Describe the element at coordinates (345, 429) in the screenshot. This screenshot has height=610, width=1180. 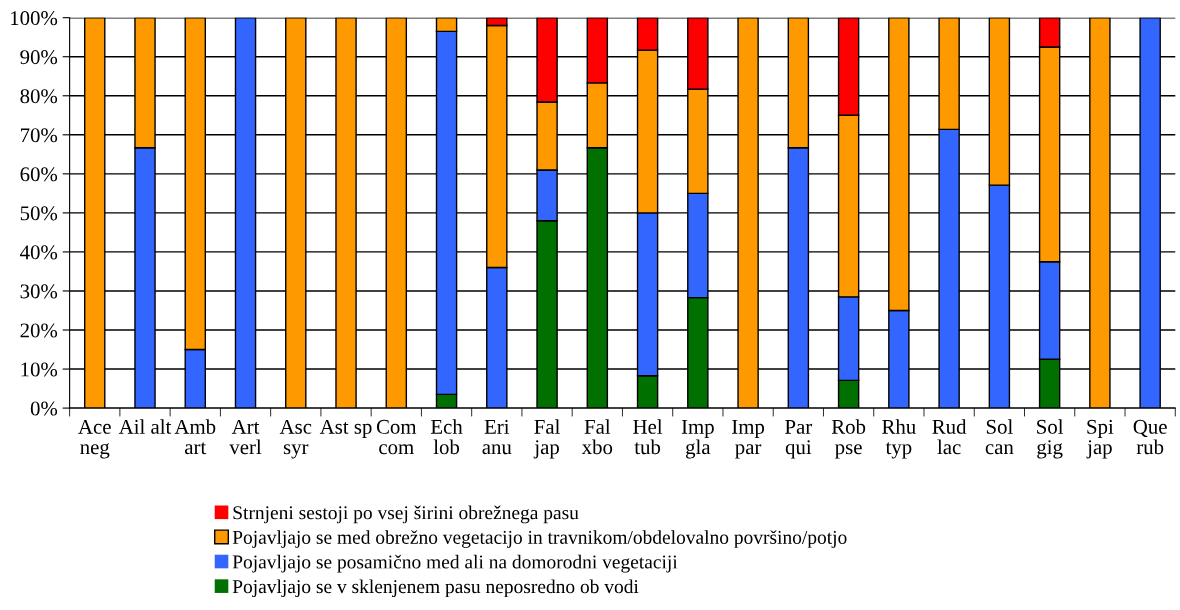
I see `x-tick-label: Ast sp` at that location.